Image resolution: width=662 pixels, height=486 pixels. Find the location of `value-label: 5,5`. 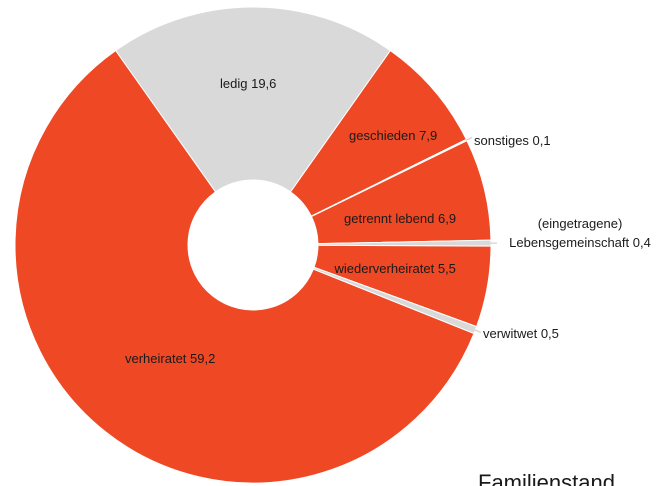

value-label: 5,5 is located at coordinates (446, 268).